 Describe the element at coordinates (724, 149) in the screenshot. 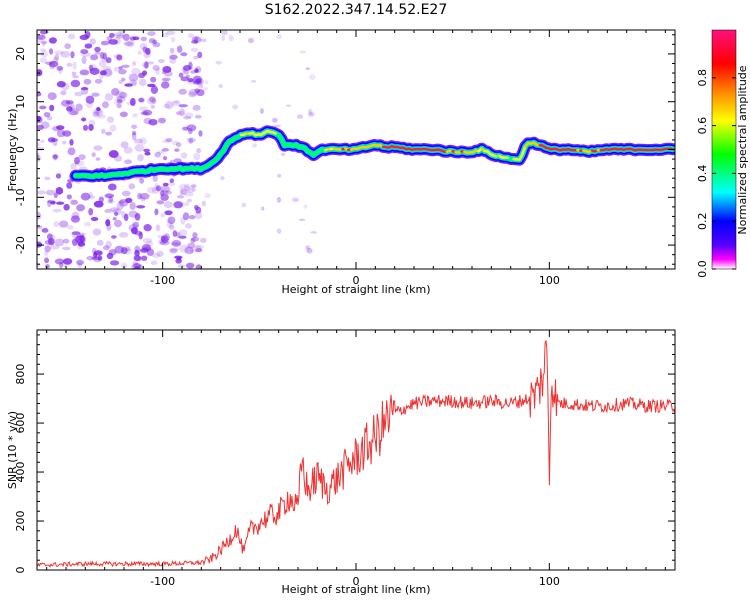

I see `colorbar-gradient` at that location.